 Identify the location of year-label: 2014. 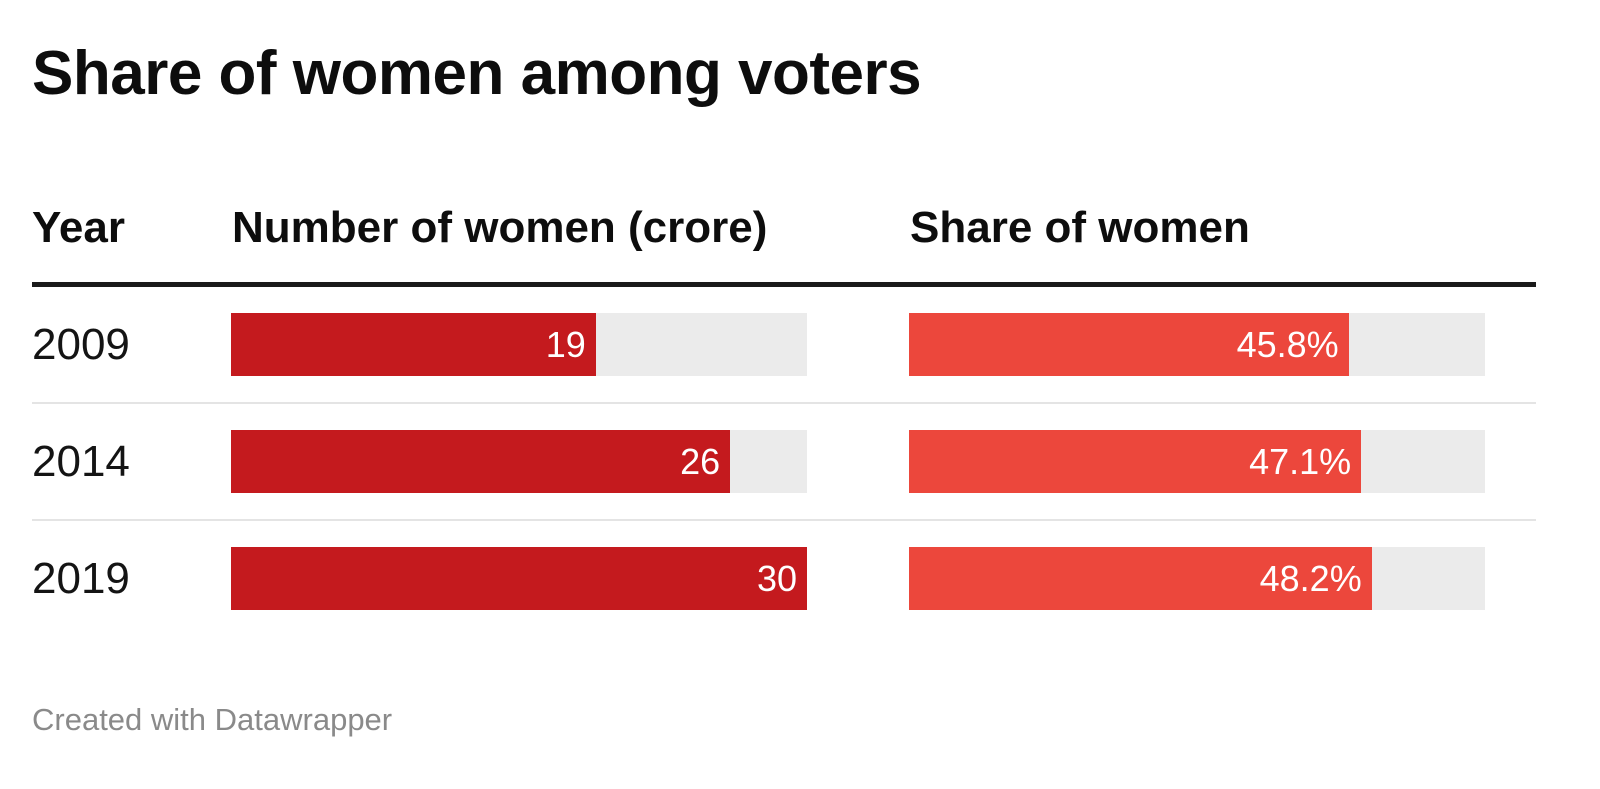
(81, 461).